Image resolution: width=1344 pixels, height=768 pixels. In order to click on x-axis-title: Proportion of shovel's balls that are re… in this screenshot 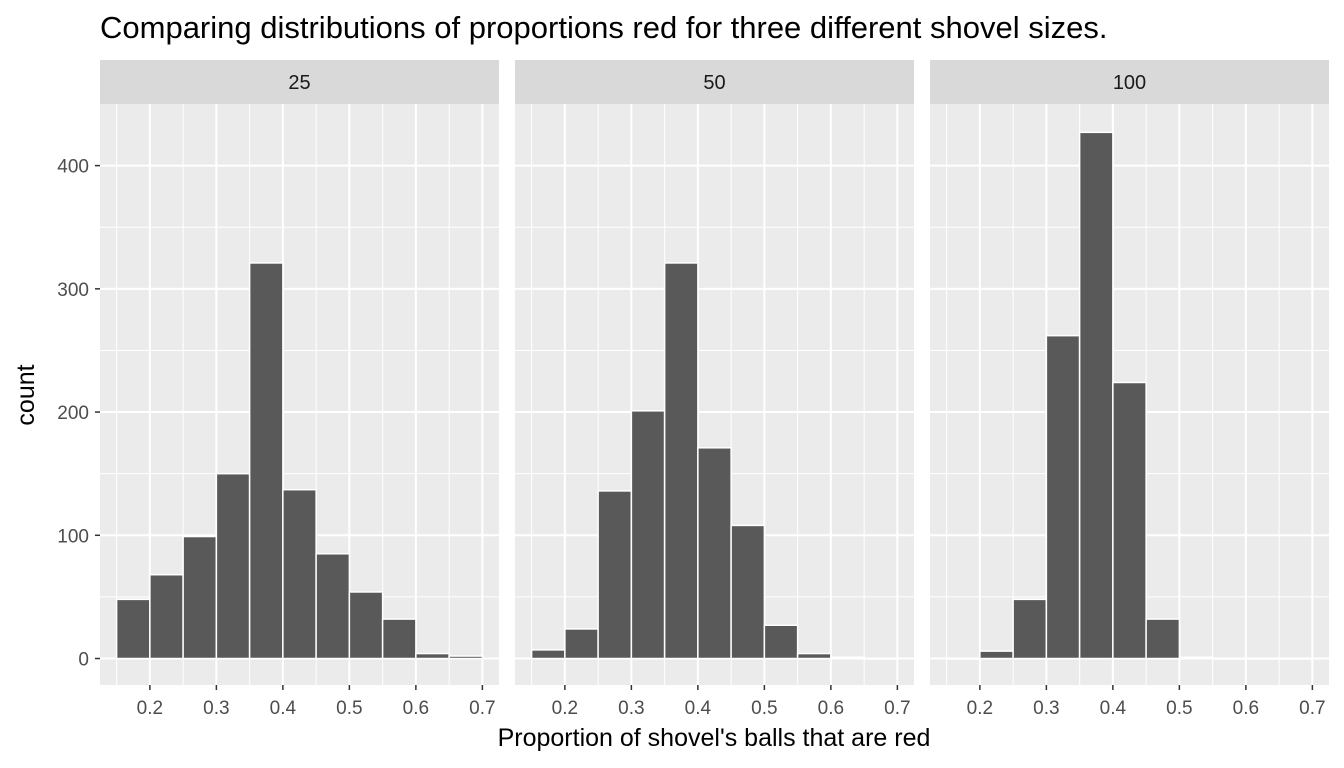, I will do `click(714, 738)`.